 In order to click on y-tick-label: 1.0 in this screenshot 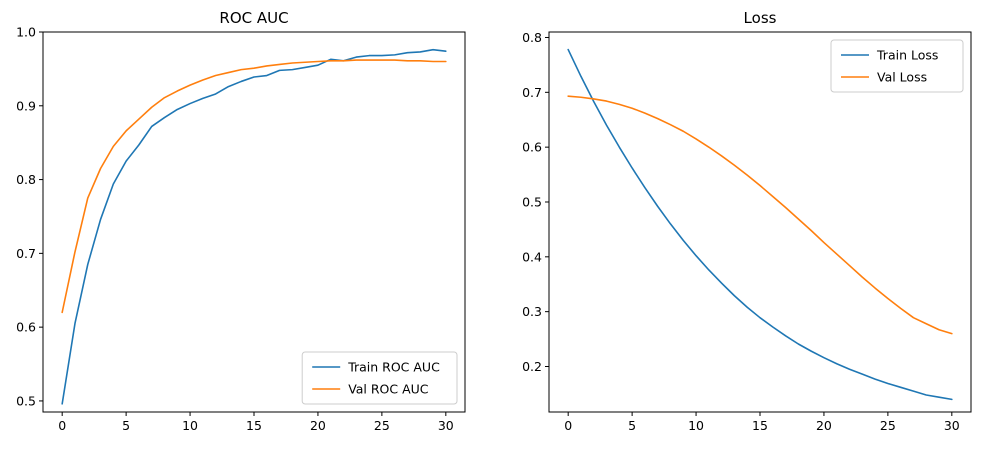, I will do `click(26, 32)`.